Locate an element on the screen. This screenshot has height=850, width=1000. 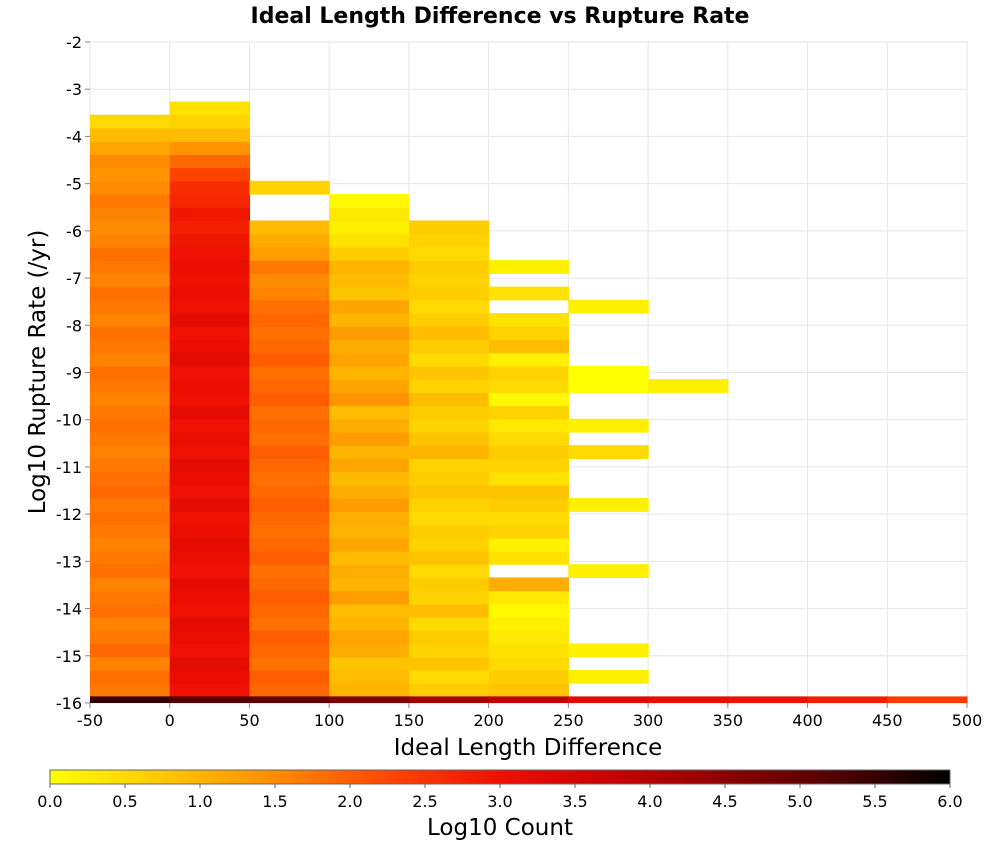
y-tick-label: -6 is located at coordinates (74, 231).